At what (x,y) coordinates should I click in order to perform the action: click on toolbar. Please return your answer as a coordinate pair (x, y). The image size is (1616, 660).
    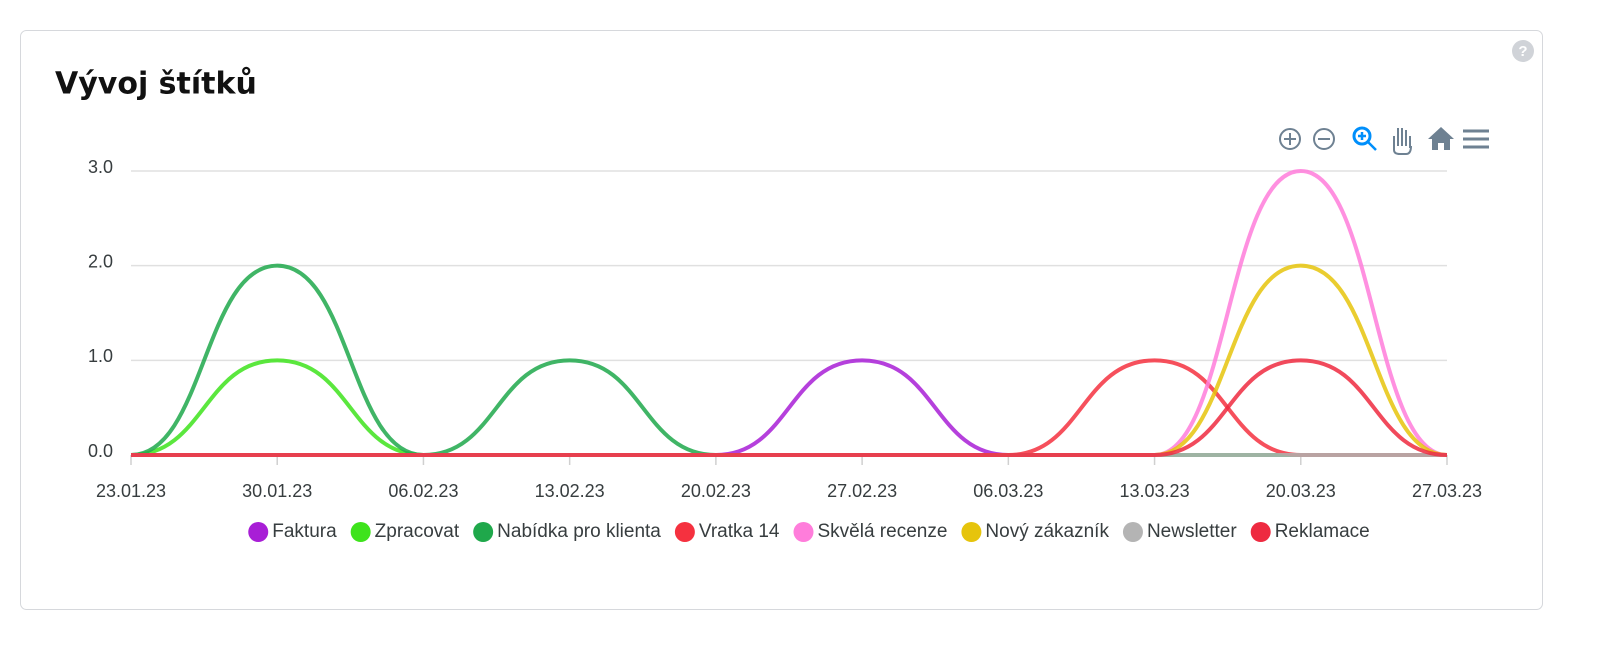
    Looking at the image, I should click on (1384, 140).